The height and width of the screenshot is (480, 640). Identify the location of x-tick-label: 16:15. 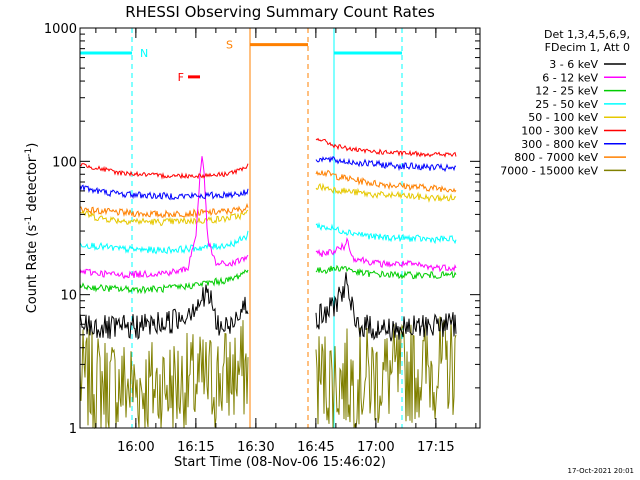
(195, 447).